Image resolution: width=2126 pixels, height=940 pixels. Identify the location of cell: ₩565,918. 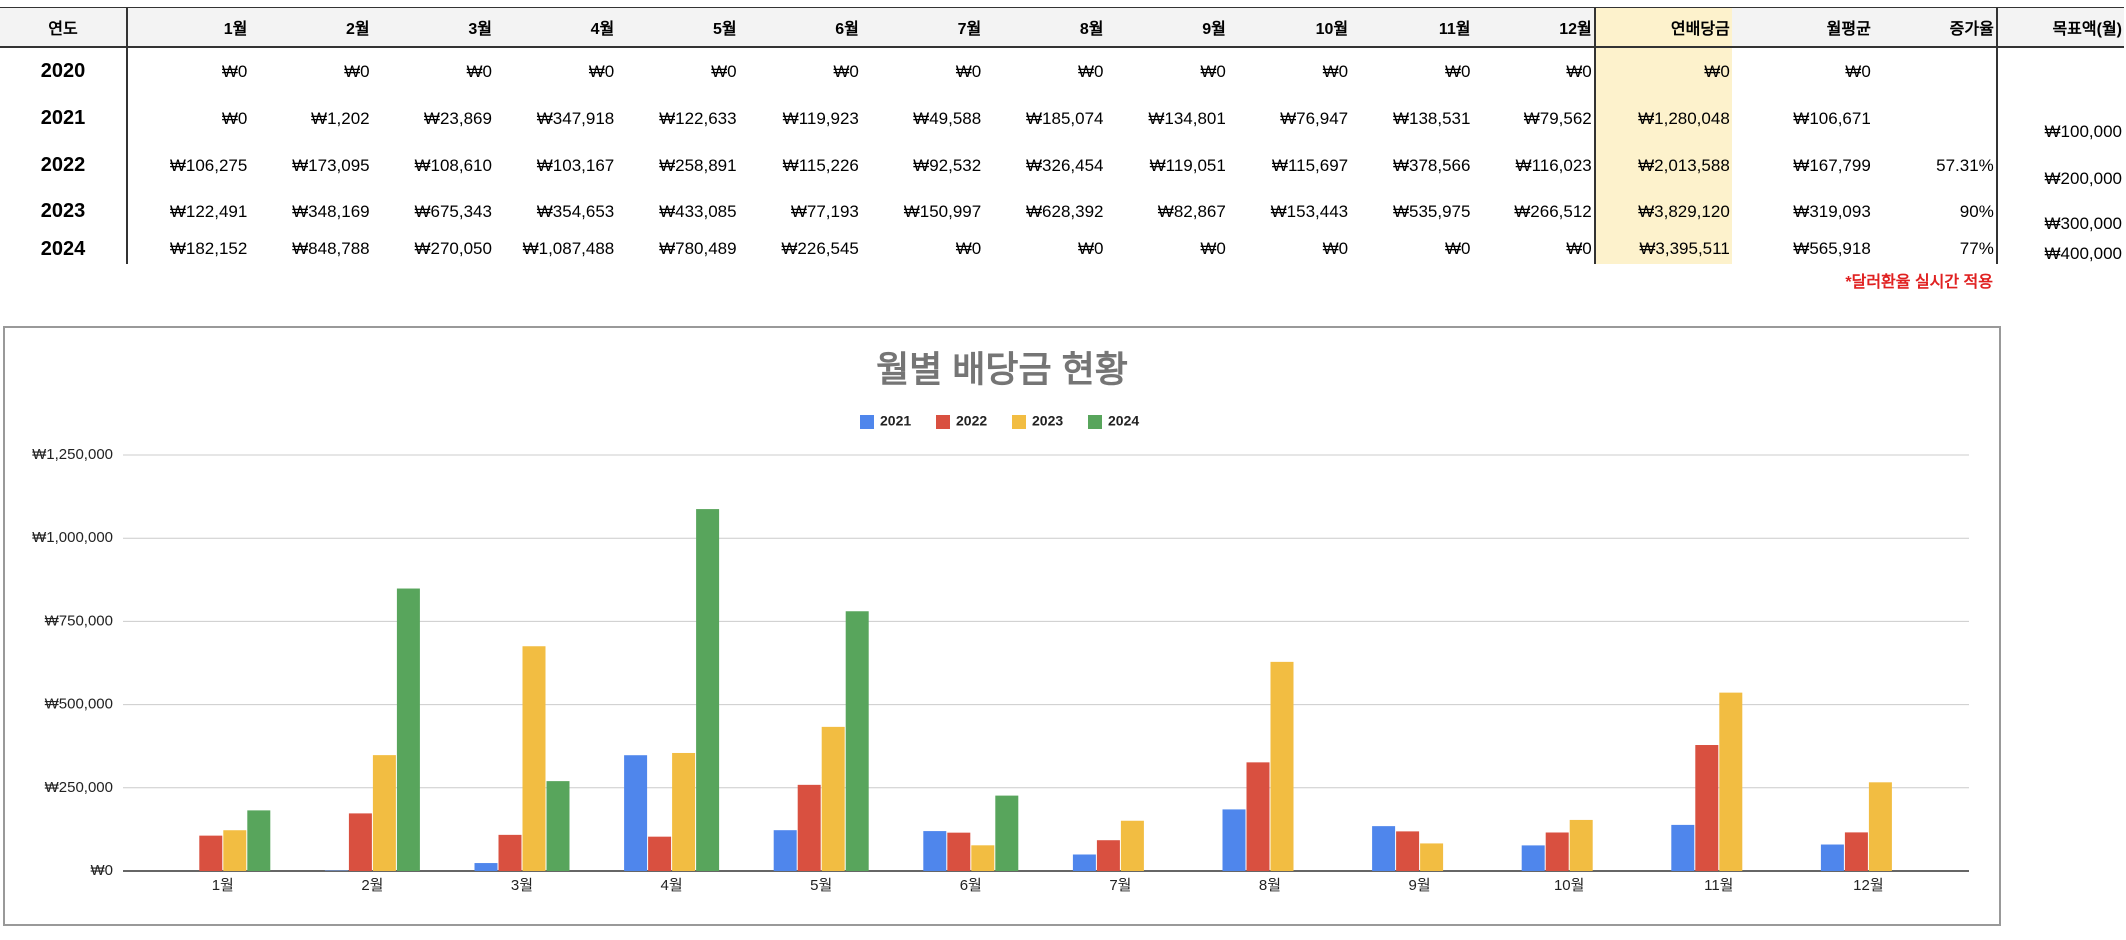
(1832, 248).